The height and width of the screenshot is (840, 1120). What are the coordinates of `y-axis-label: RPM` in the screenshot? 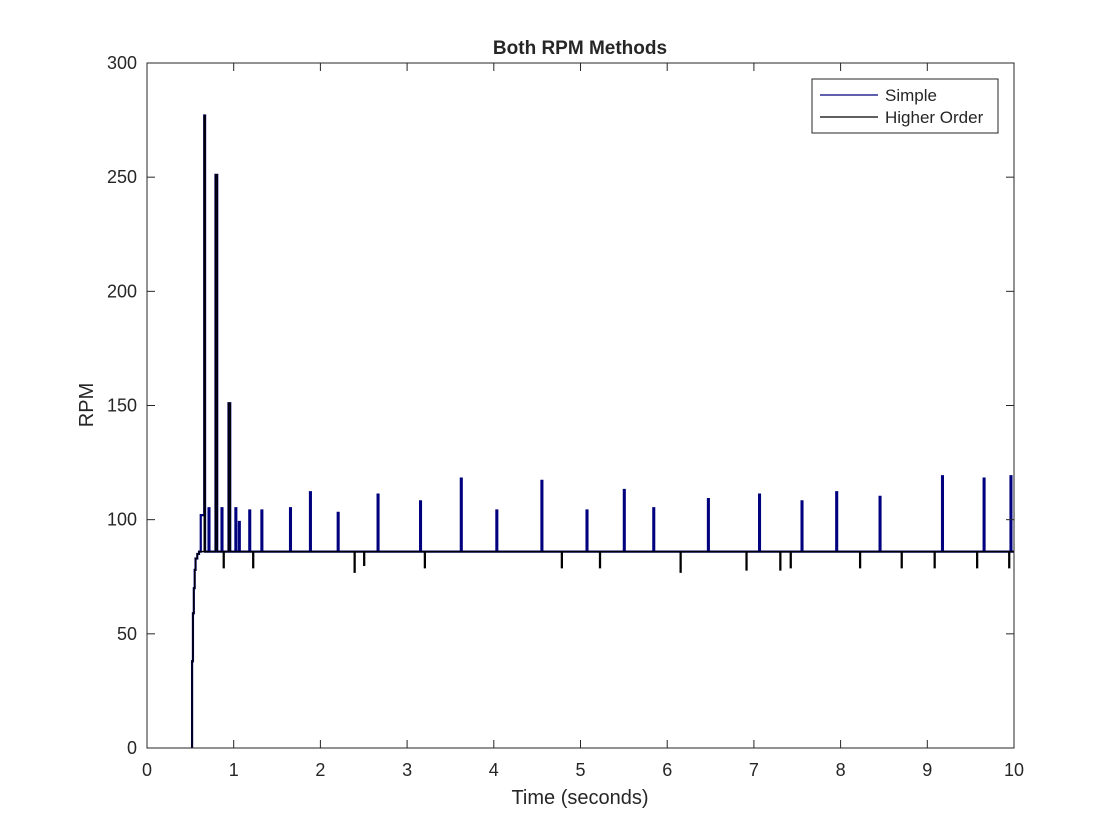 It's located at (87, 405).